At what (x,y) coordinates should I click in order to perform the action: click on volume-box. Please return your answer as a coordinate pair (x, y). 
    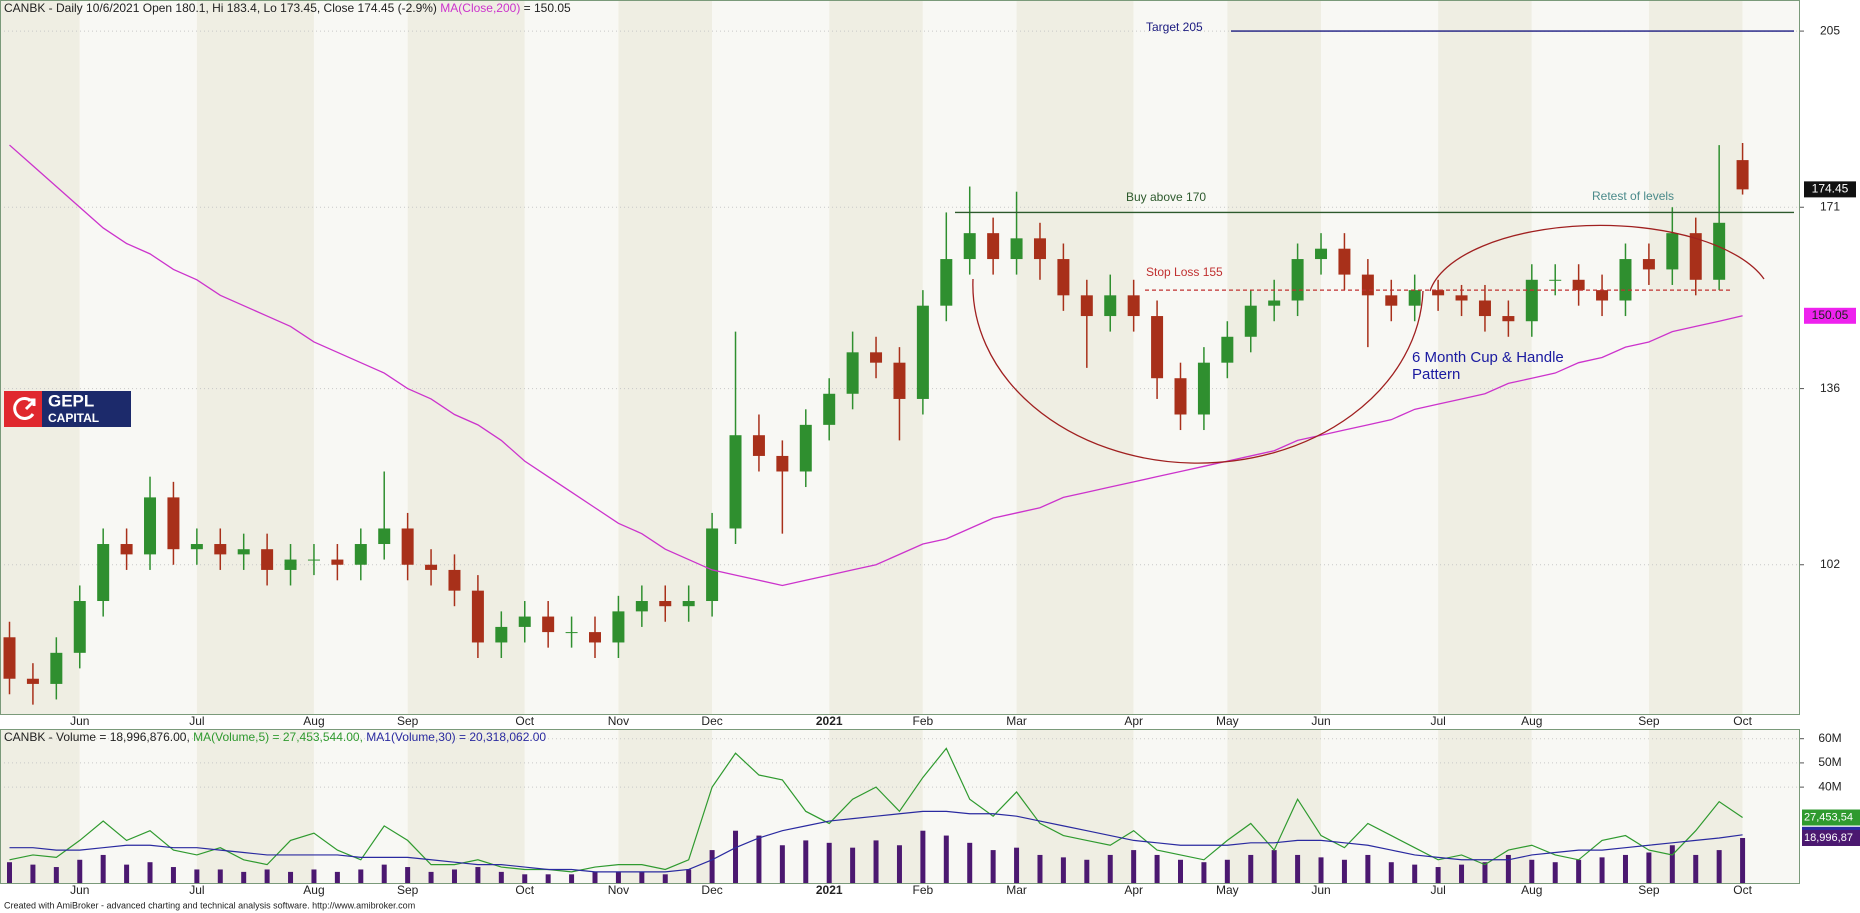
    Looking at the image, I should click on (1831, 817).